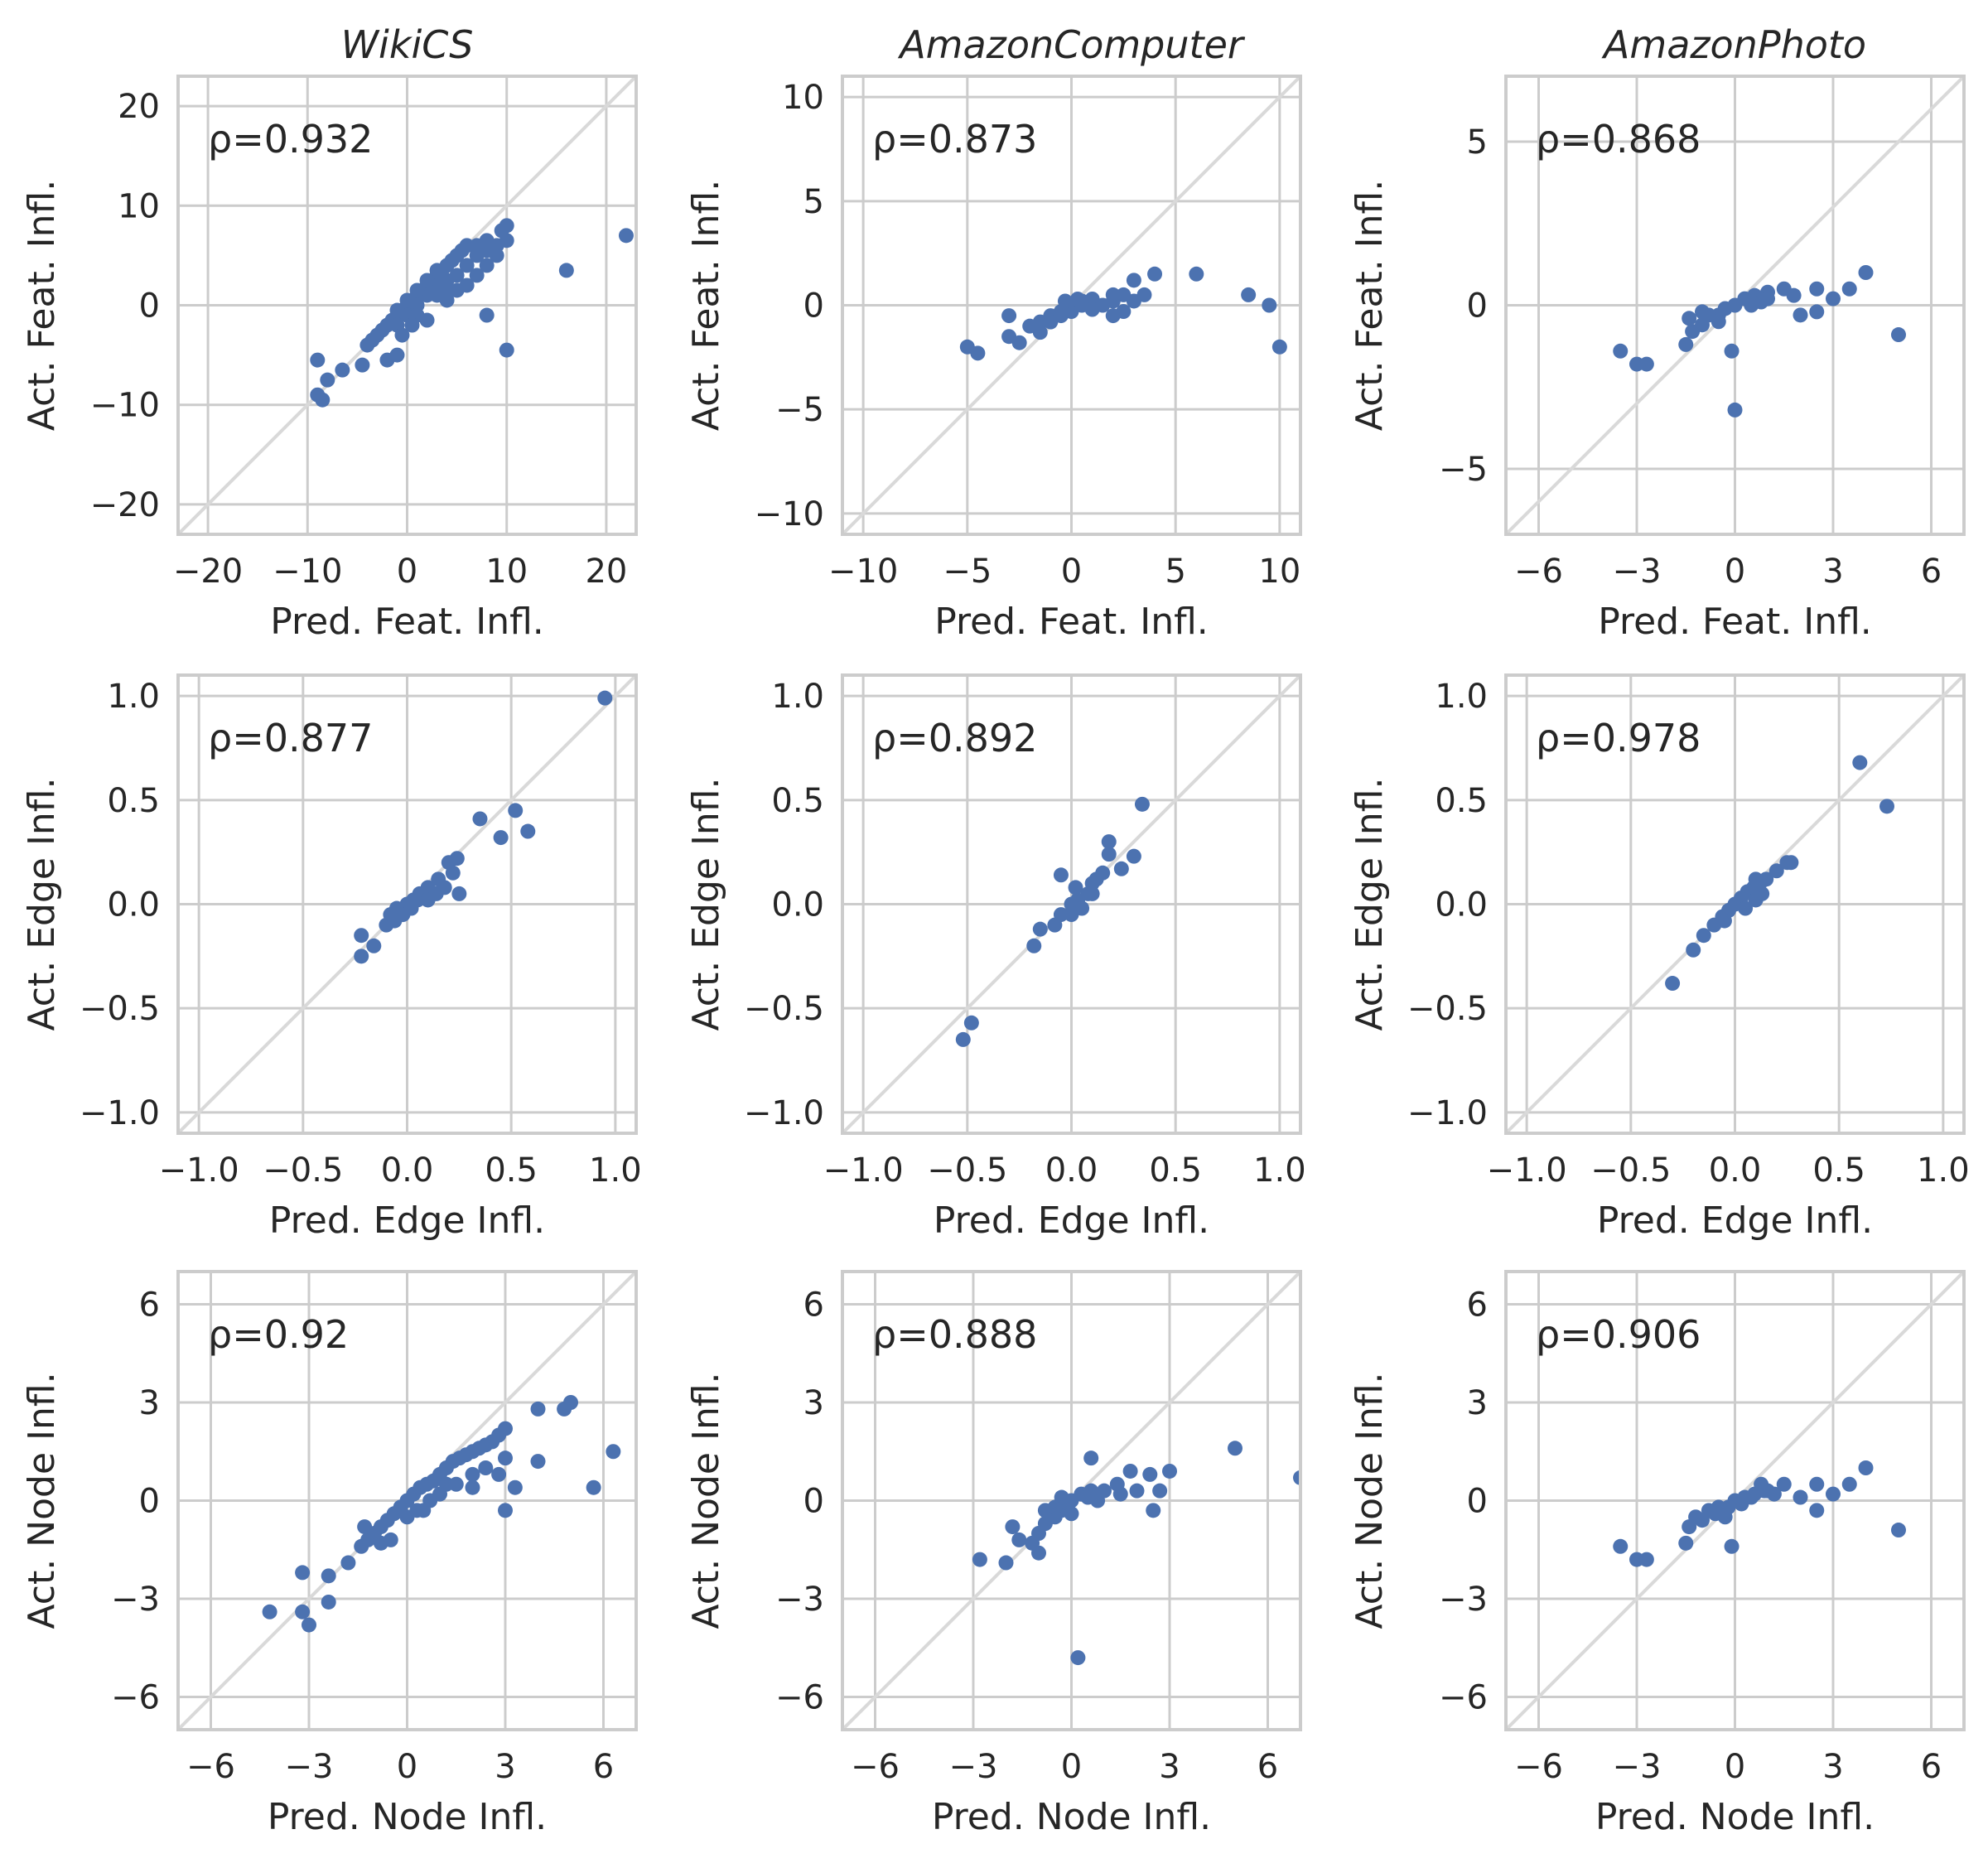  I want to click on y-tick-label: 0.5, so click(133, 801).